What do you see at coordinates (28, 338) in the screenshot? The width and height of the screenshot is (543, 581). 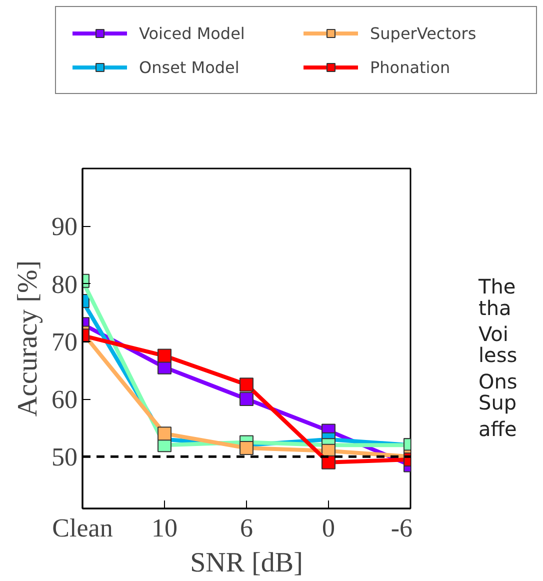 I see `y-axis-title: Accuracy [%]` at bounding box center [28, 338].